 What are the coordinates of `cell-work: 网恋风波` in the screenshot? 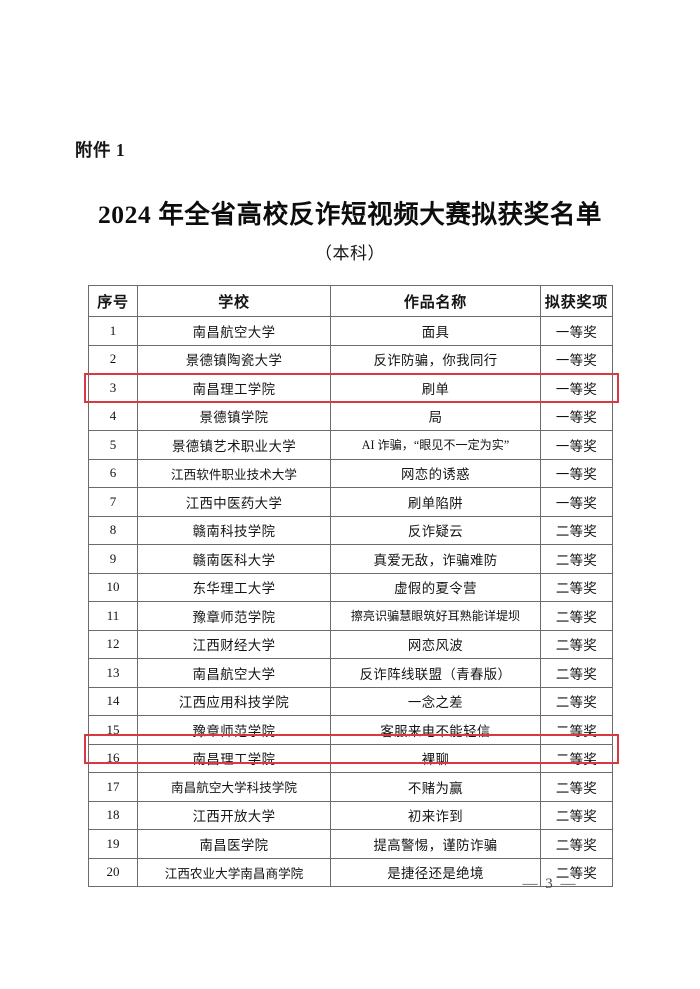 It's located at (435, 644).